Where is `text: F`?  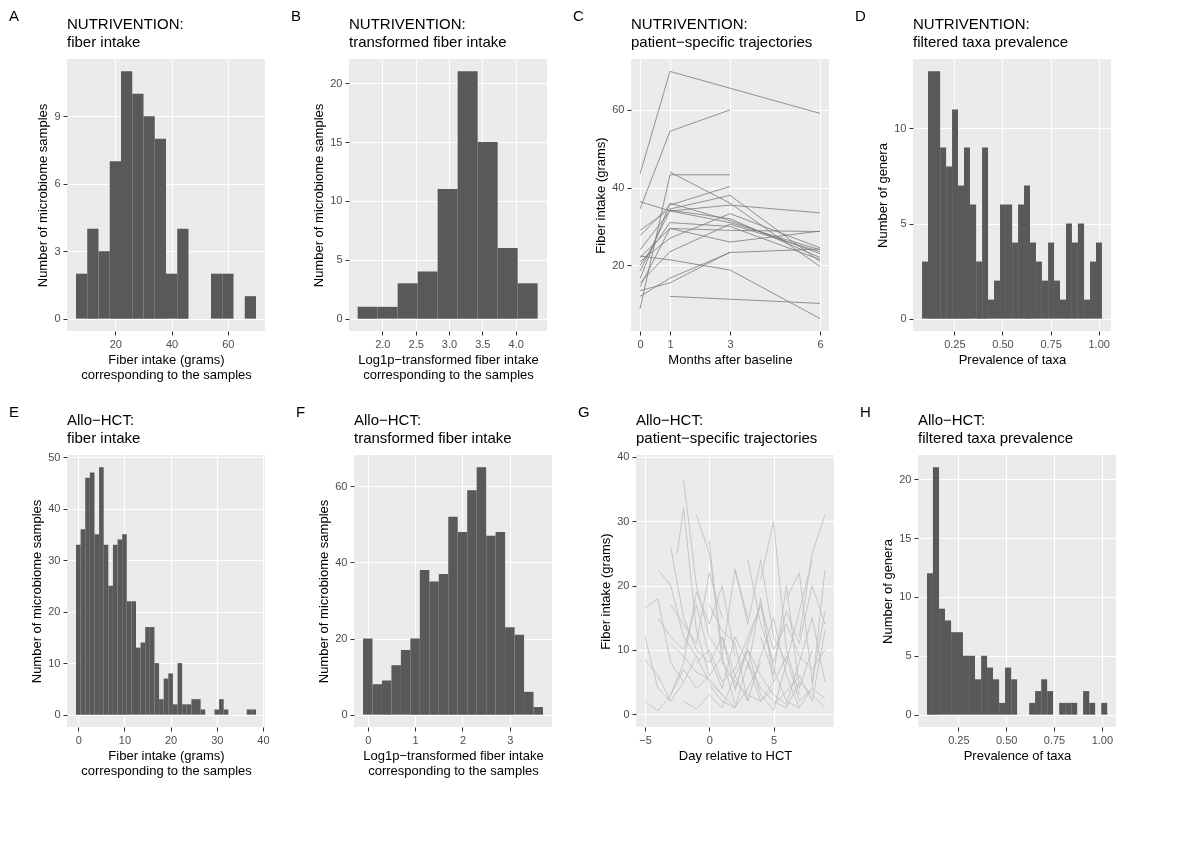 text: F is located at coordinates (301, 411).